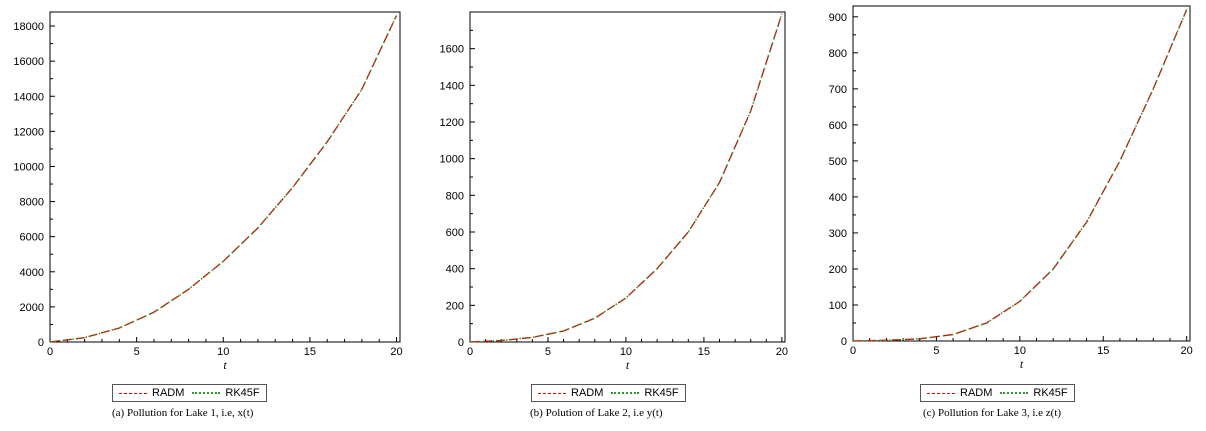  Describe the element at coordinates (32, 203) in the screenshot. I see `y-tick-label: 8000` at that location.